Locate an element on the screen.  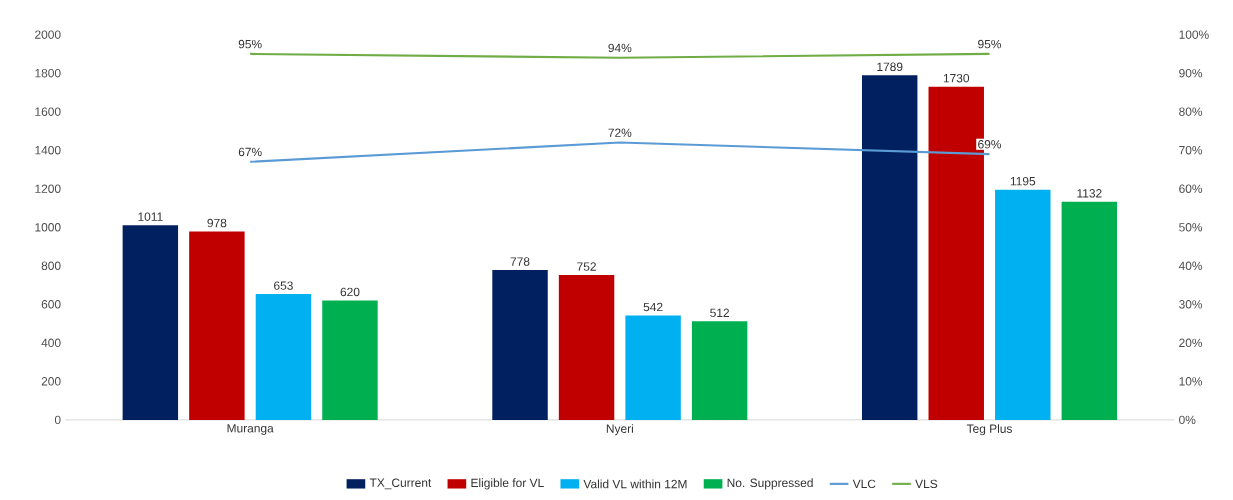
data-label: 1132 is located at coordinates (1089, 193).